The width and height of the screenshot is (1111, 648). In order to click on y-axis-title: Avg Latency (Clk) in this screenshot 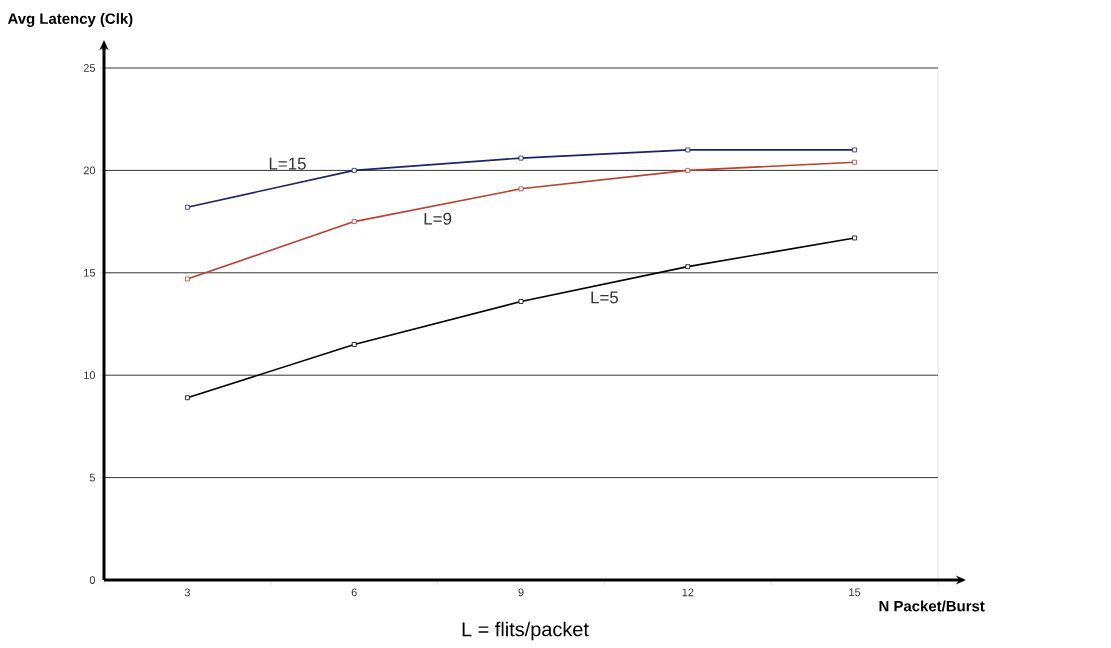, I will do `click(70, 19)`.